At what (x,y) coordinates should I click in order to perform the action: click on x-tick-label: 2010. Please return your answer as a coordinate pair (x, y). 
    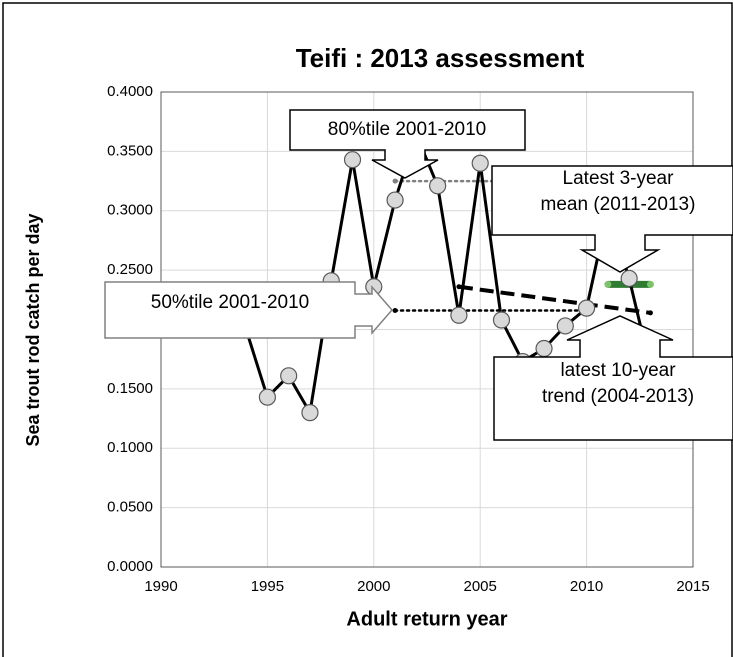
    Looking at the image, I should click on (586, 586).